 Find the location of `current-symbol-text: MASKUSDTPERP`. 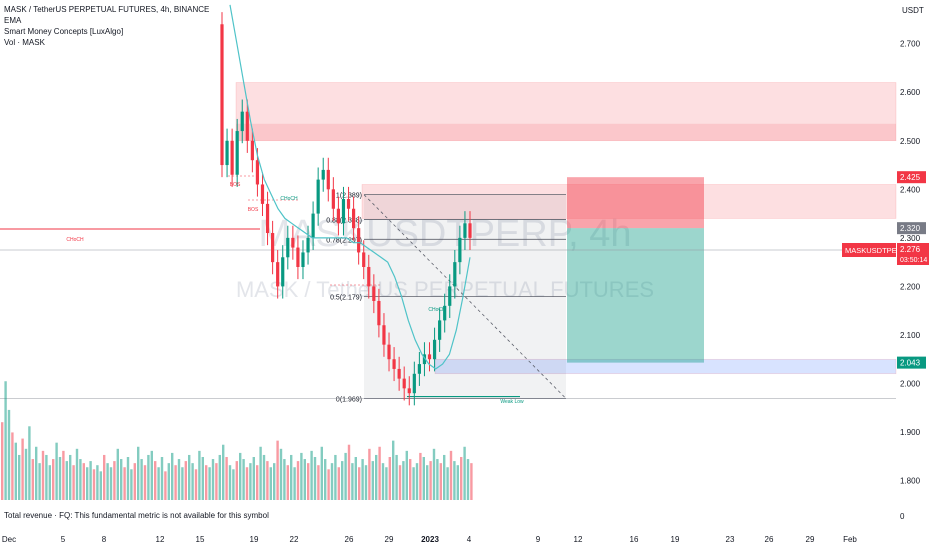

current-symbol-text: MASKUSDTPERP is located at coordinates (876, 250).